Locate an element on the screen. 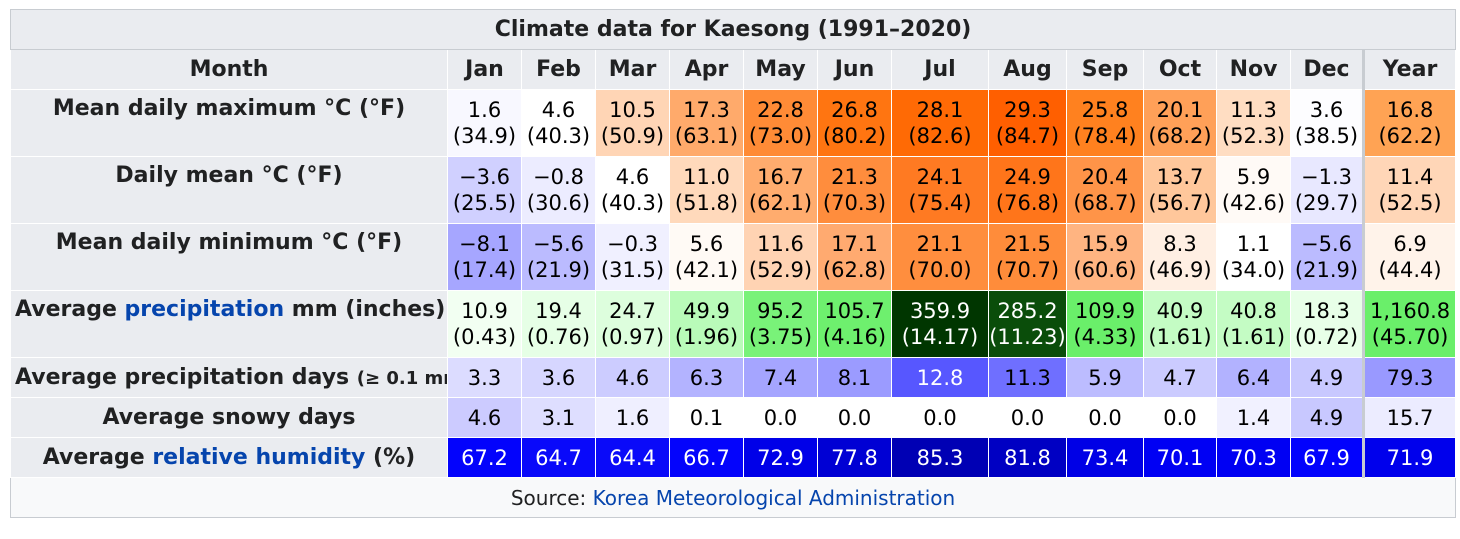 This screenshot has width=1460, height=539. value-imperial: (76.8) is located at coordinates (1027, 203).